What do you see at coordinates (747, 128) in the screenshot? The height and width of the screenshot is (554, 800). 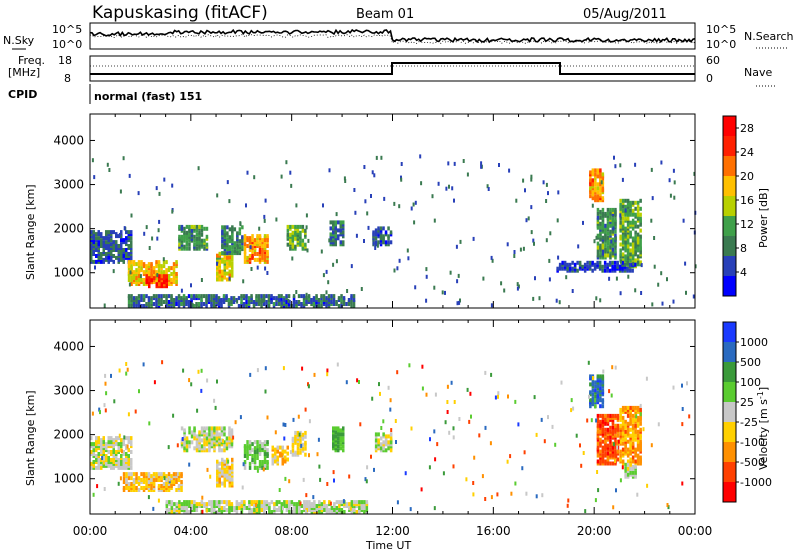 I see `power-colorbar-tick-label: 28` at bounding box center [747, 128].